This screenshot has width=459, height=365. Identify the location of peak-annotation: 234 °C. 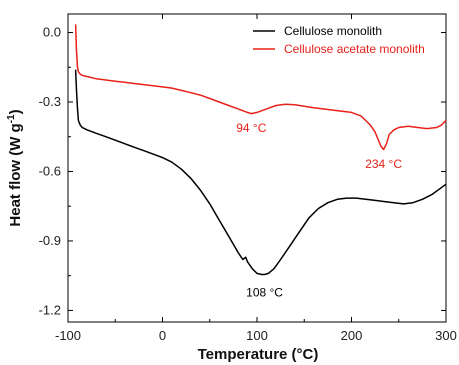
(383, 164).